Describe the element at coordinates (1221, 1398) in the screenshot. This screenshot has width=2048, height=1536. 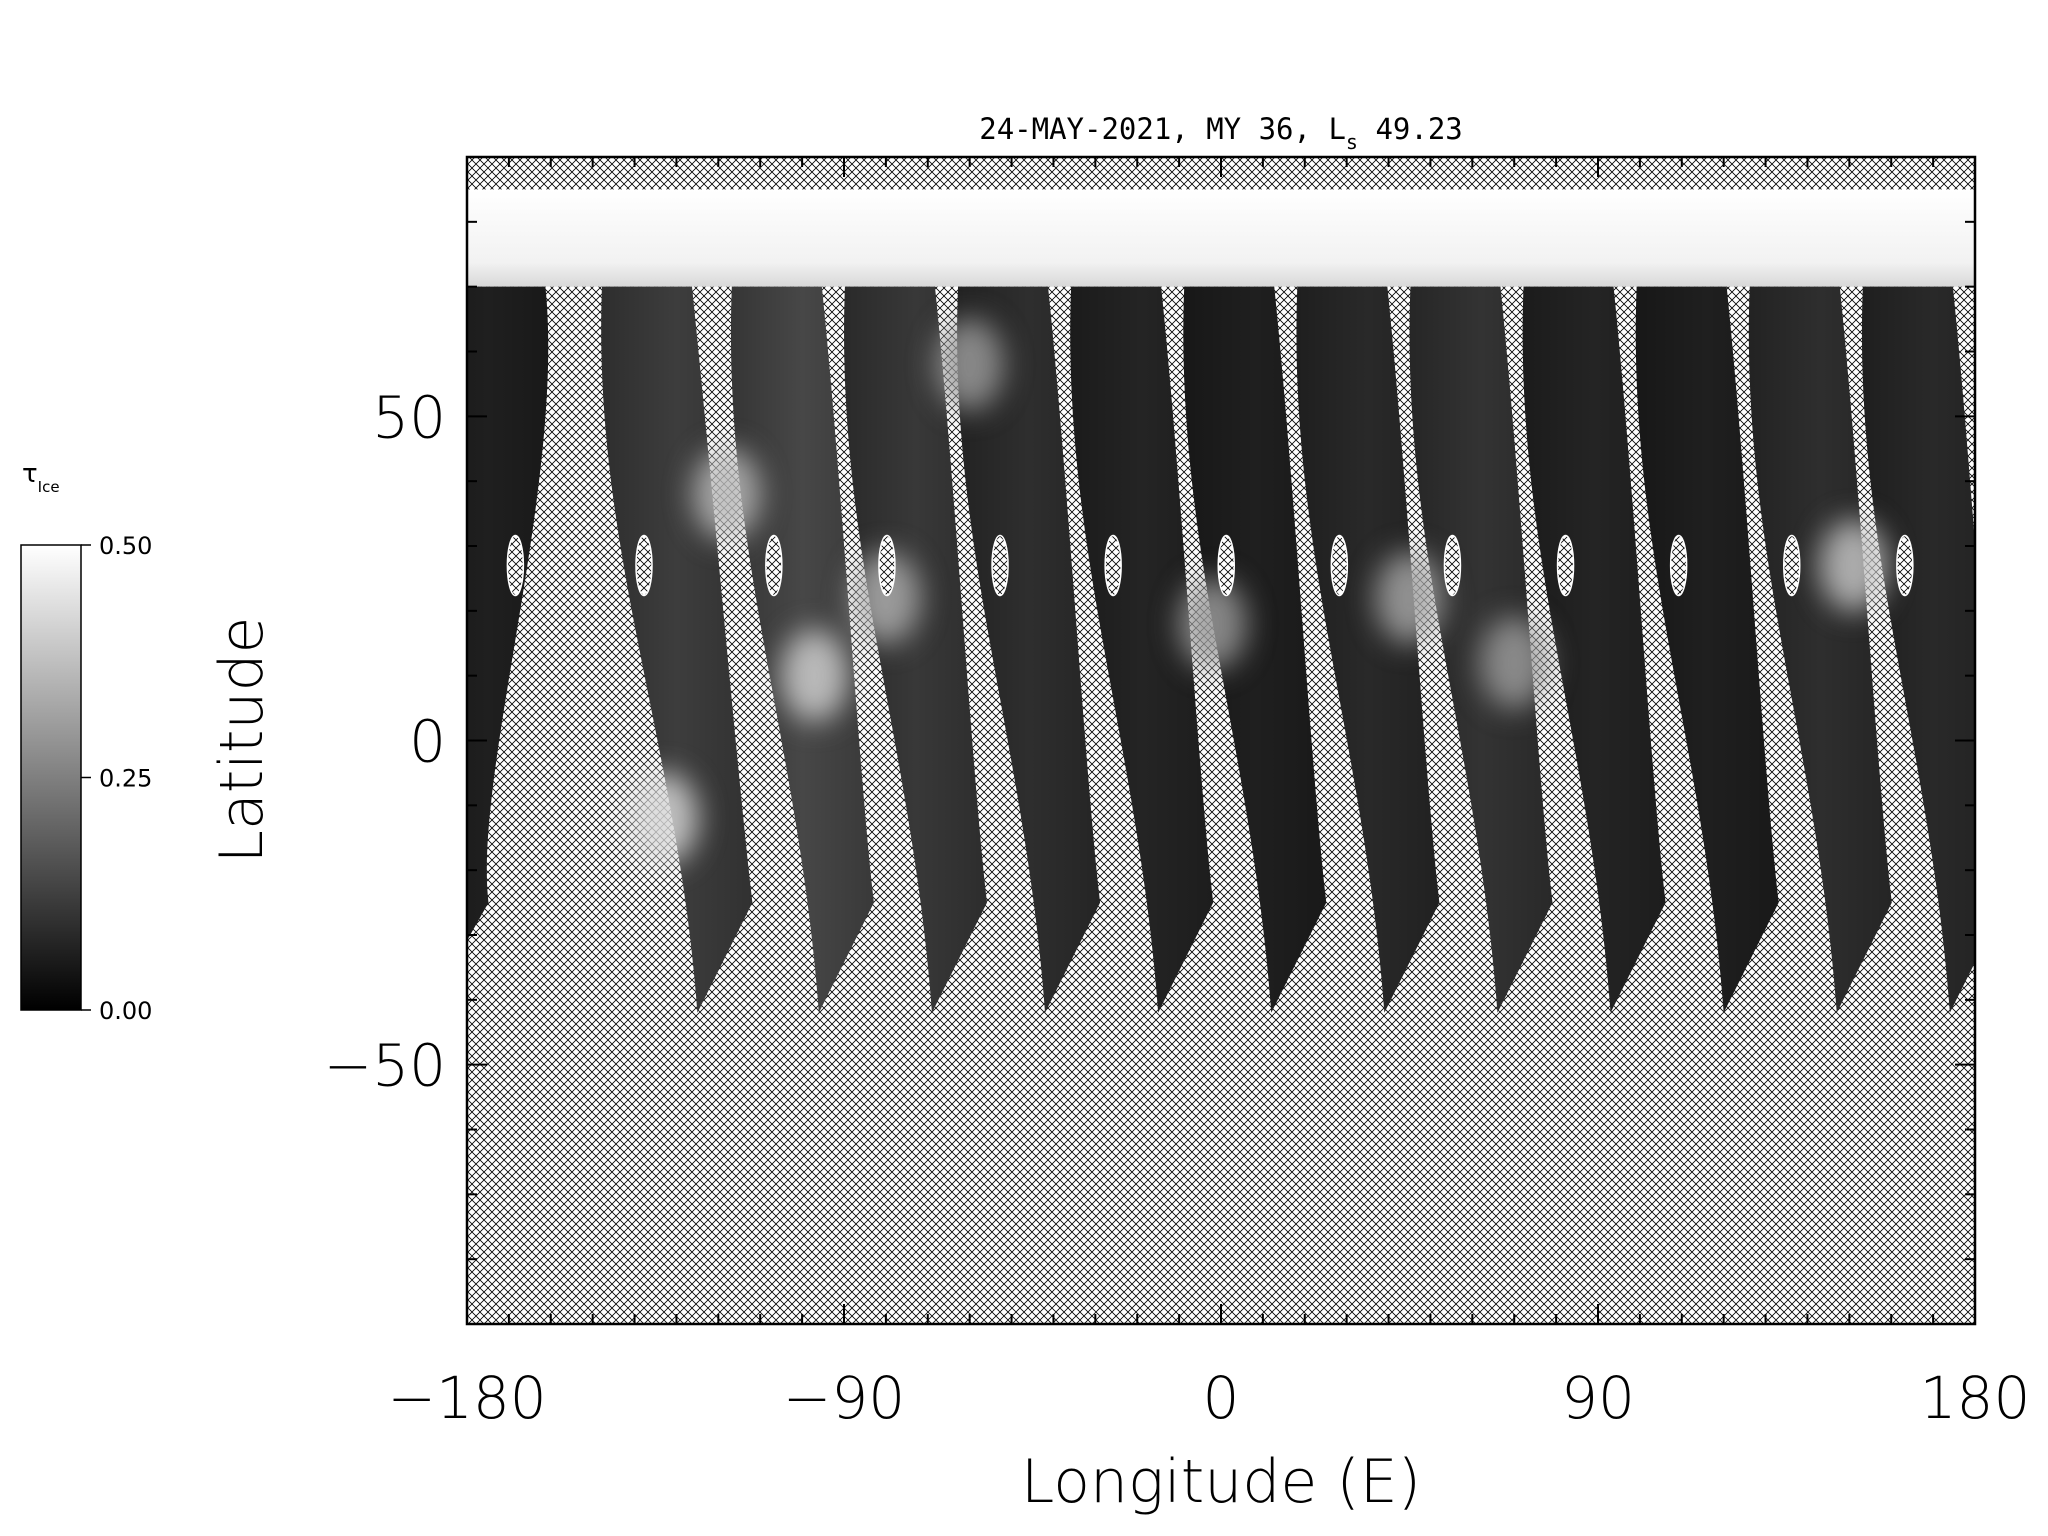
I see `x-tick-label: 0` at that location.